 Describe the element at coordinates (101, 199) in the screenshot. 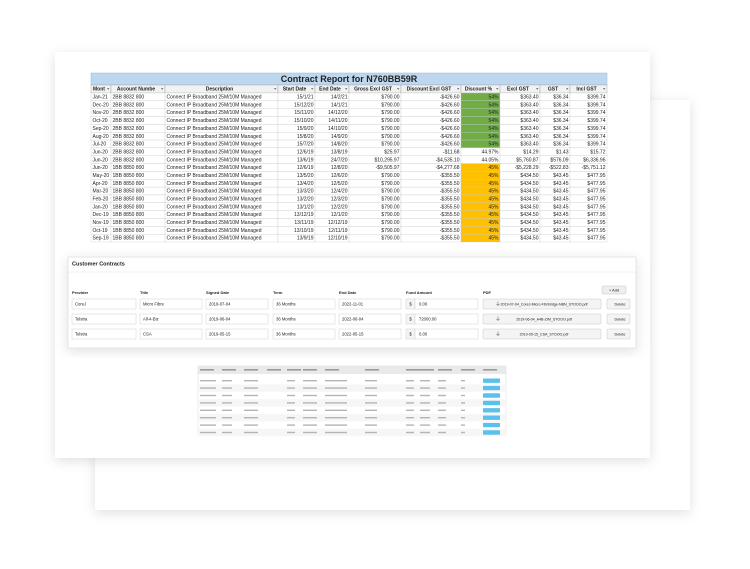

I see `cell-text: Feb-20` at that location.